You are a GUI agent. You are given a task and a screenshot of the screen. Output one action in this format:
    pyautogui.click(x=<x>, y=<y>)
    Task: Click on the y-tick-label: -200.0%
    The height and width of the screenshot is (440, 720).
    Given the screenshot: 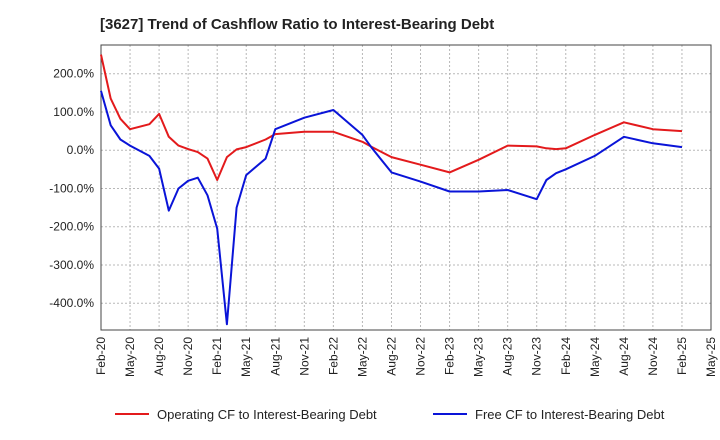 What is the action you would take?
    pyautogui.click(x=71, y=227)
    